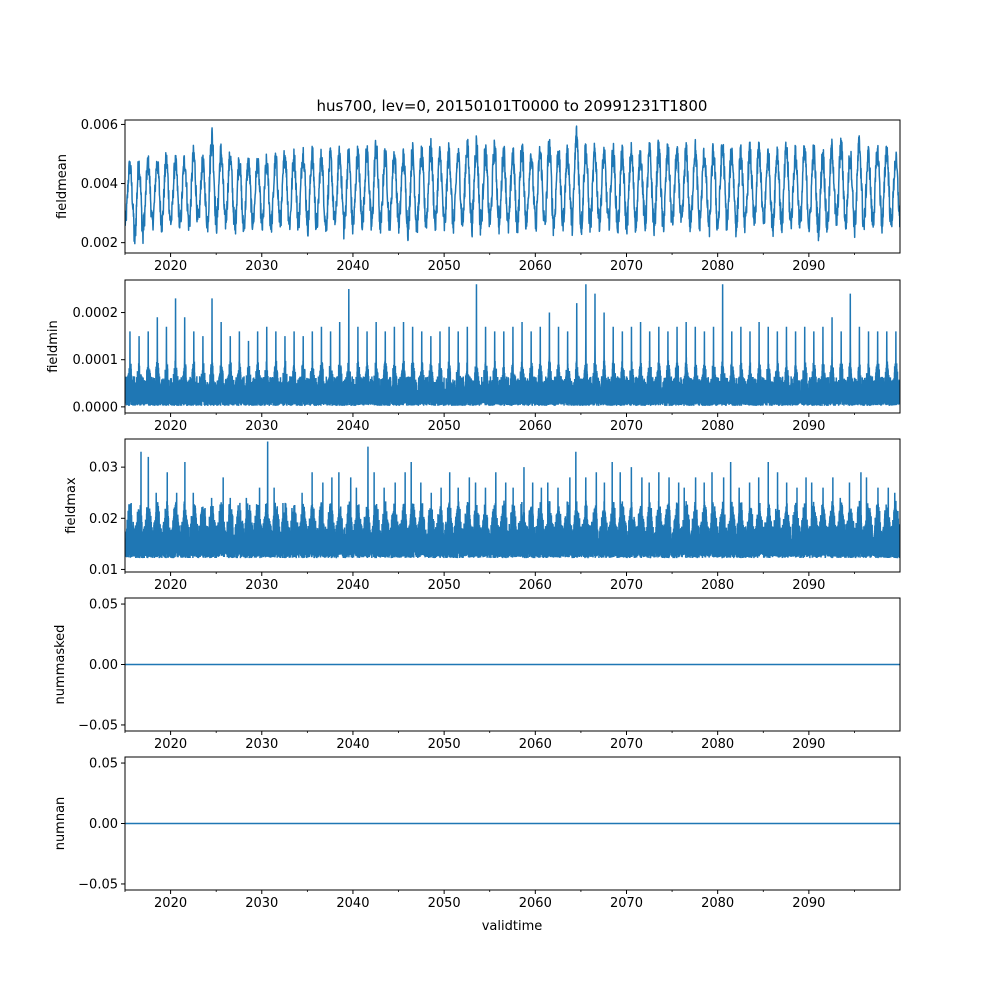  I want to click on axes-frame-fieldmean, so click(512, 186).